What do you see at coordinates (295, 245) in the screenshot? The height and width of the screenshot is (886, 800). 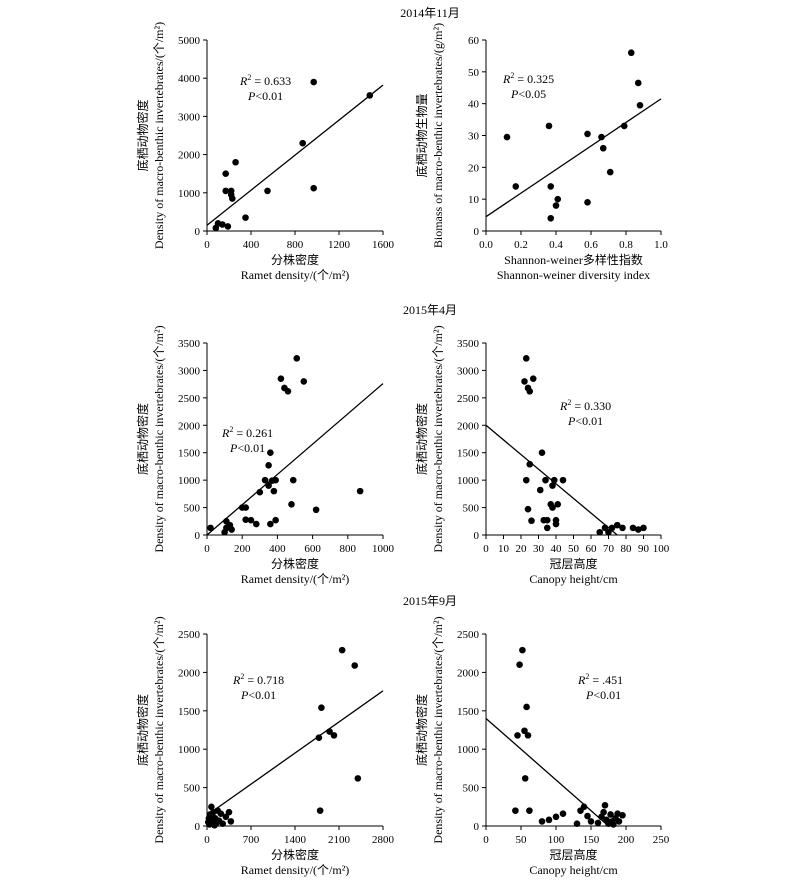 I see `x-tick-label: 800` at bounding box center [295, 245].